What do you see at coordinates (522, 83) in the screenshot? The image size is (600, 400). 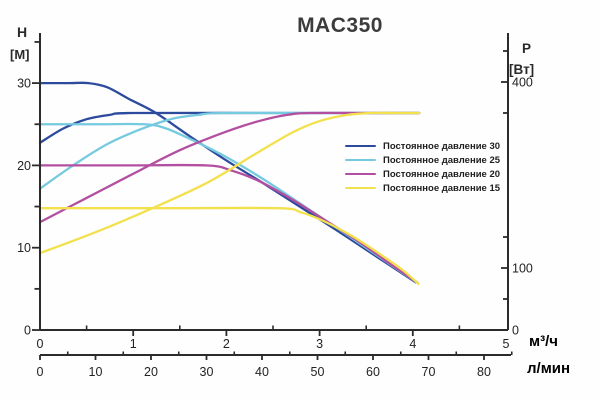 I see `tick-label: 400` at bounding box center [522, 83].